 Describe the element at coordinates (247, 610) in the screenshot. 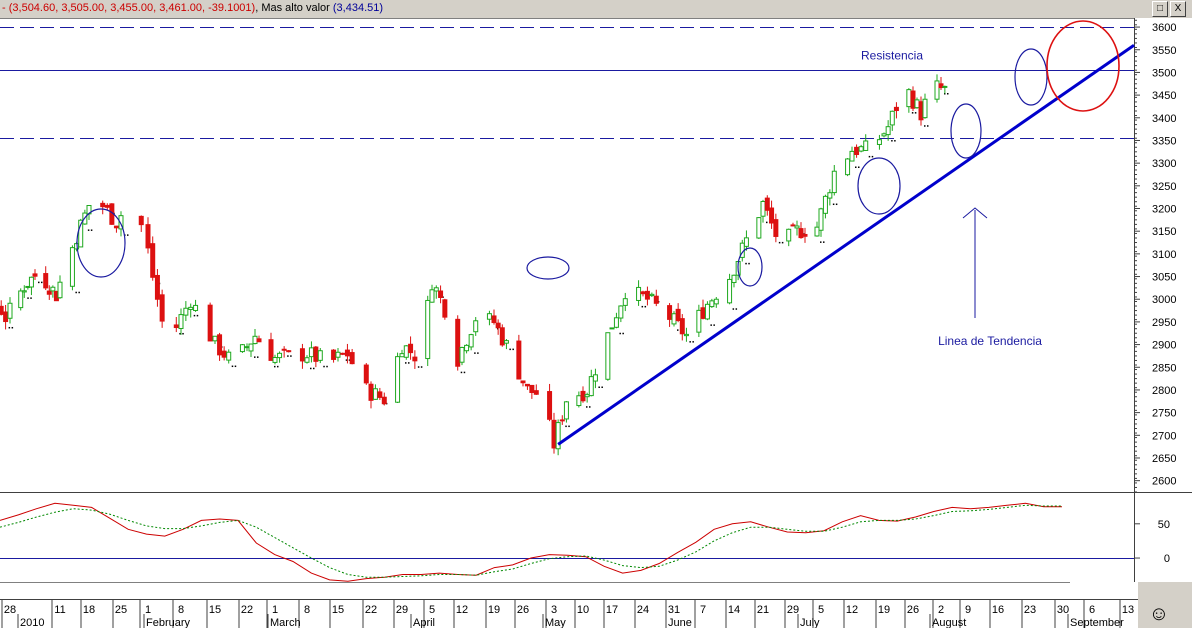

I see `date-tick-label: 22` at that location.